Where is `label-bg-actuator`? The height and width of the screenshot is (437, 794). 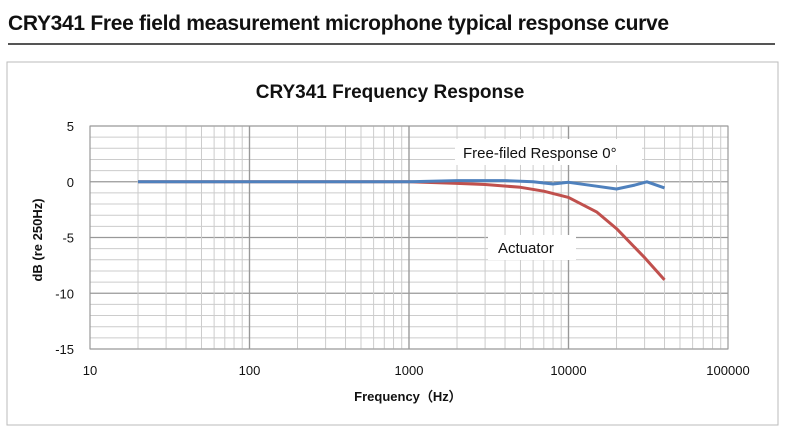 label-bg-actuator is located at coordinates (532, 247).